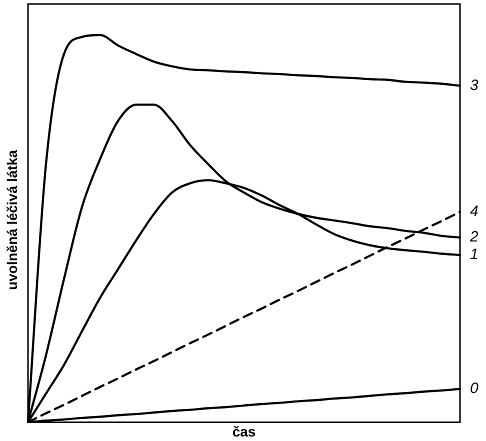 The width and height of the screenshot is (486, 441). What do you see at coordinates (474, 85) in the screenshot?
I see `series-label: 3` at bounding box center [474, 85].